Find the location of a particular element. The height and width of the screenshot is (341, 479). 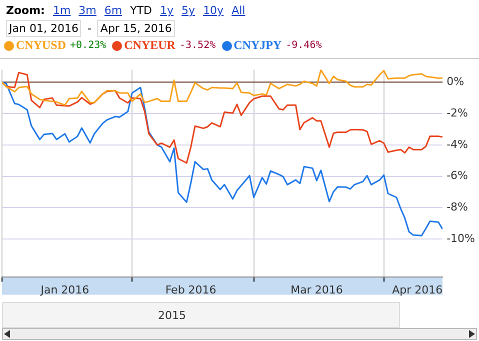

text: YTD is located at coordinates (141, 10).